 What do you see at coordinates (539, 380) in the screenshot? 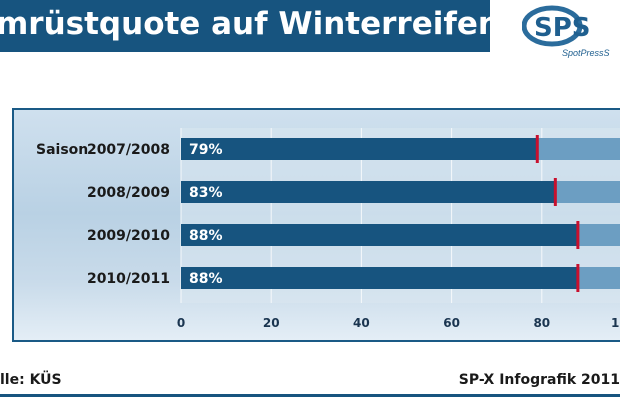
I see `infographic-credit: SP-X Infografik 2011` at bounding box center [539, 380].